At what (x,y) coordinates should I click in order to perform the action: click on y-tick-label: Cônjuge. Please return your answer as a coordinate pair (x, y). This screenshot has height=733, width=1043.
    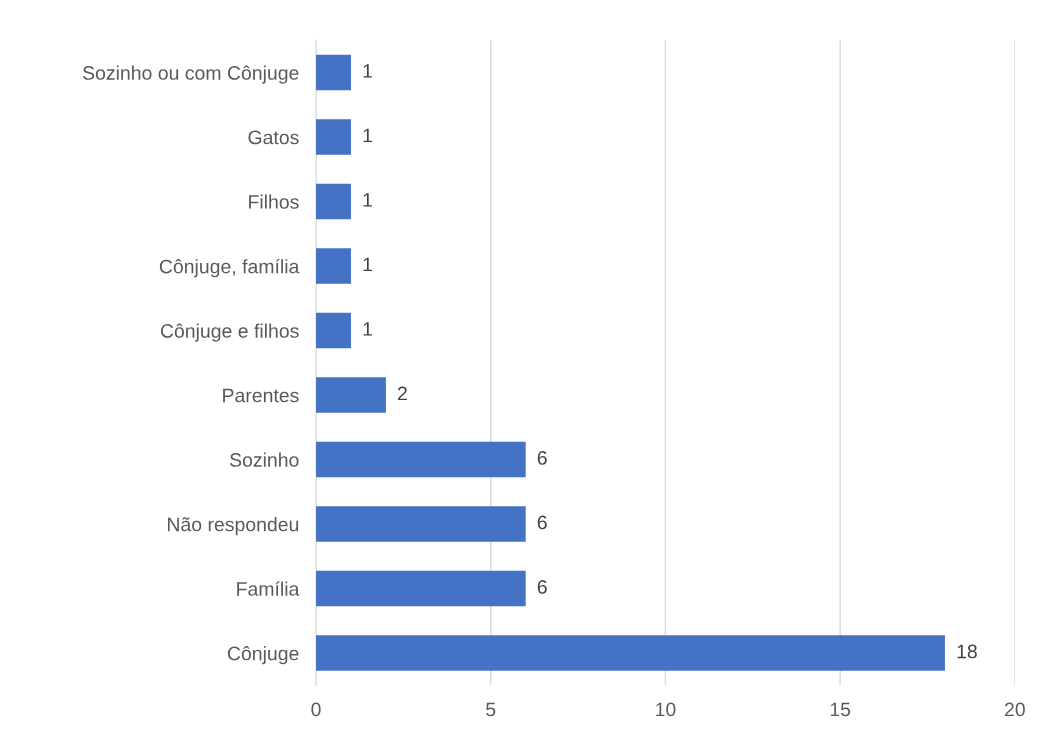
    Looking at the image, I should click on (263, 655).